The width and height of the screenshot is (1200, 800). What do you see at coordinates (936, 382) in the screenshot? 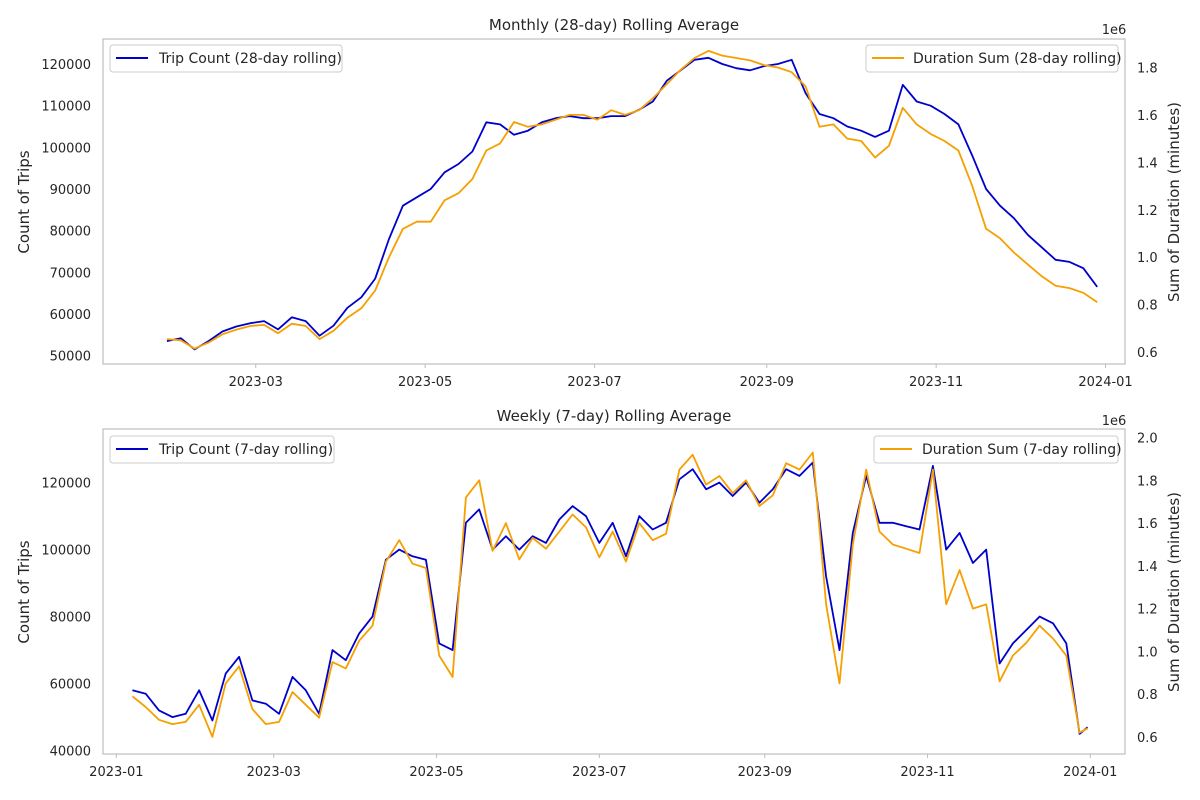
I see `monthly-x-tick-label: 2023-11` at bounding box center [936, 382].